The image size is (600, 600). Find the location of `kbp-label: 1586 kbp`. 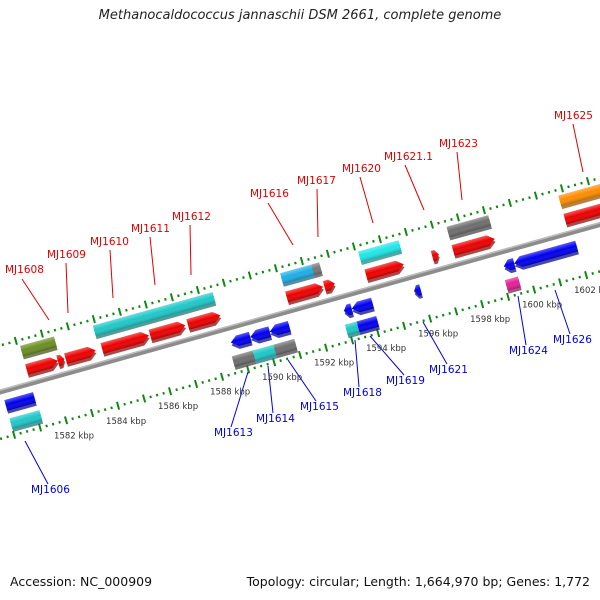

kbp-label: 1586 kbp is located at coordinates (178, 407).